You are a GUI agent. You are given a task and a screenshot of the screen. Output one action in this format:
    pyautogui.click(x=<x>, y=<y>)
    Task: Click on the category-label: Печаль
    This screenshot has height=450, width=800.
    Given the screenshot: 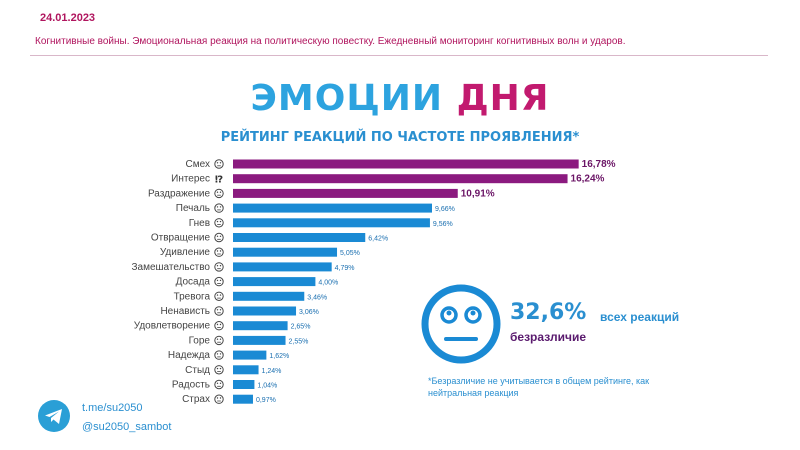 What is the action you would take?
    pyautogui.click(x=193, y=208)
    